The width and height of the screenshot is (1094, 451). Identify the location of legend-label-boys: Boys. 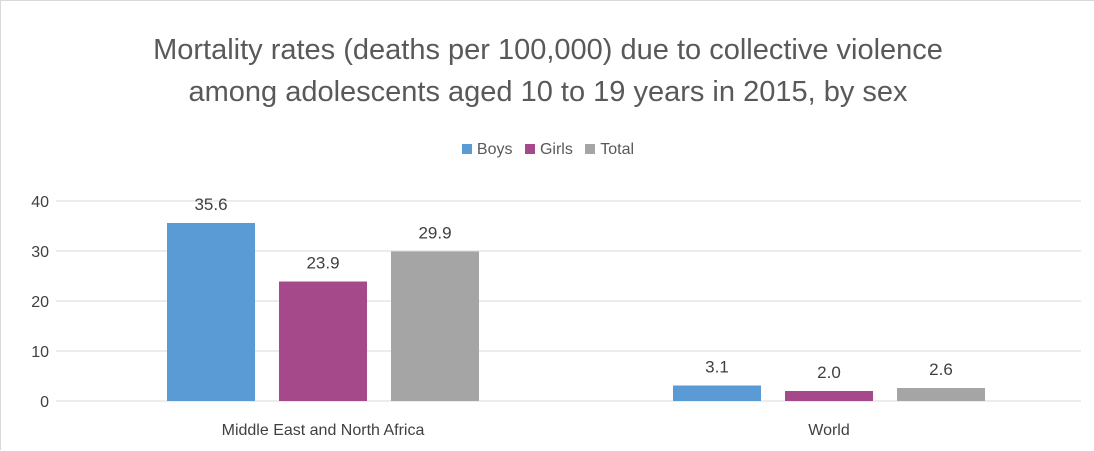
(494, 149).